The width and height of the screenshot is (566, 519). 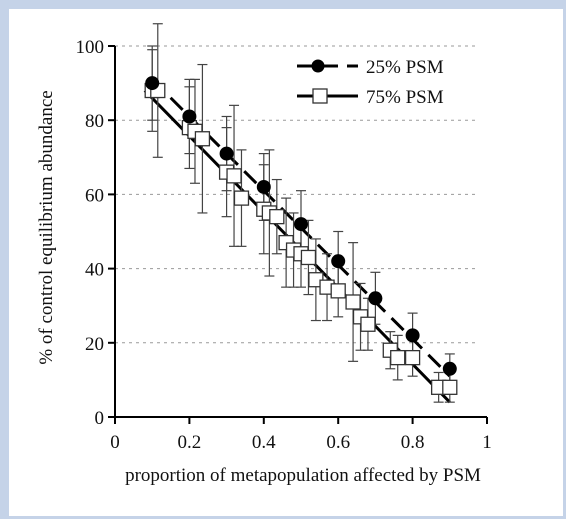 What do you see at coordinates (90, 47) in the screenshot?
I see `y-tick-label-5: 100` at bounding box center [90, 47].